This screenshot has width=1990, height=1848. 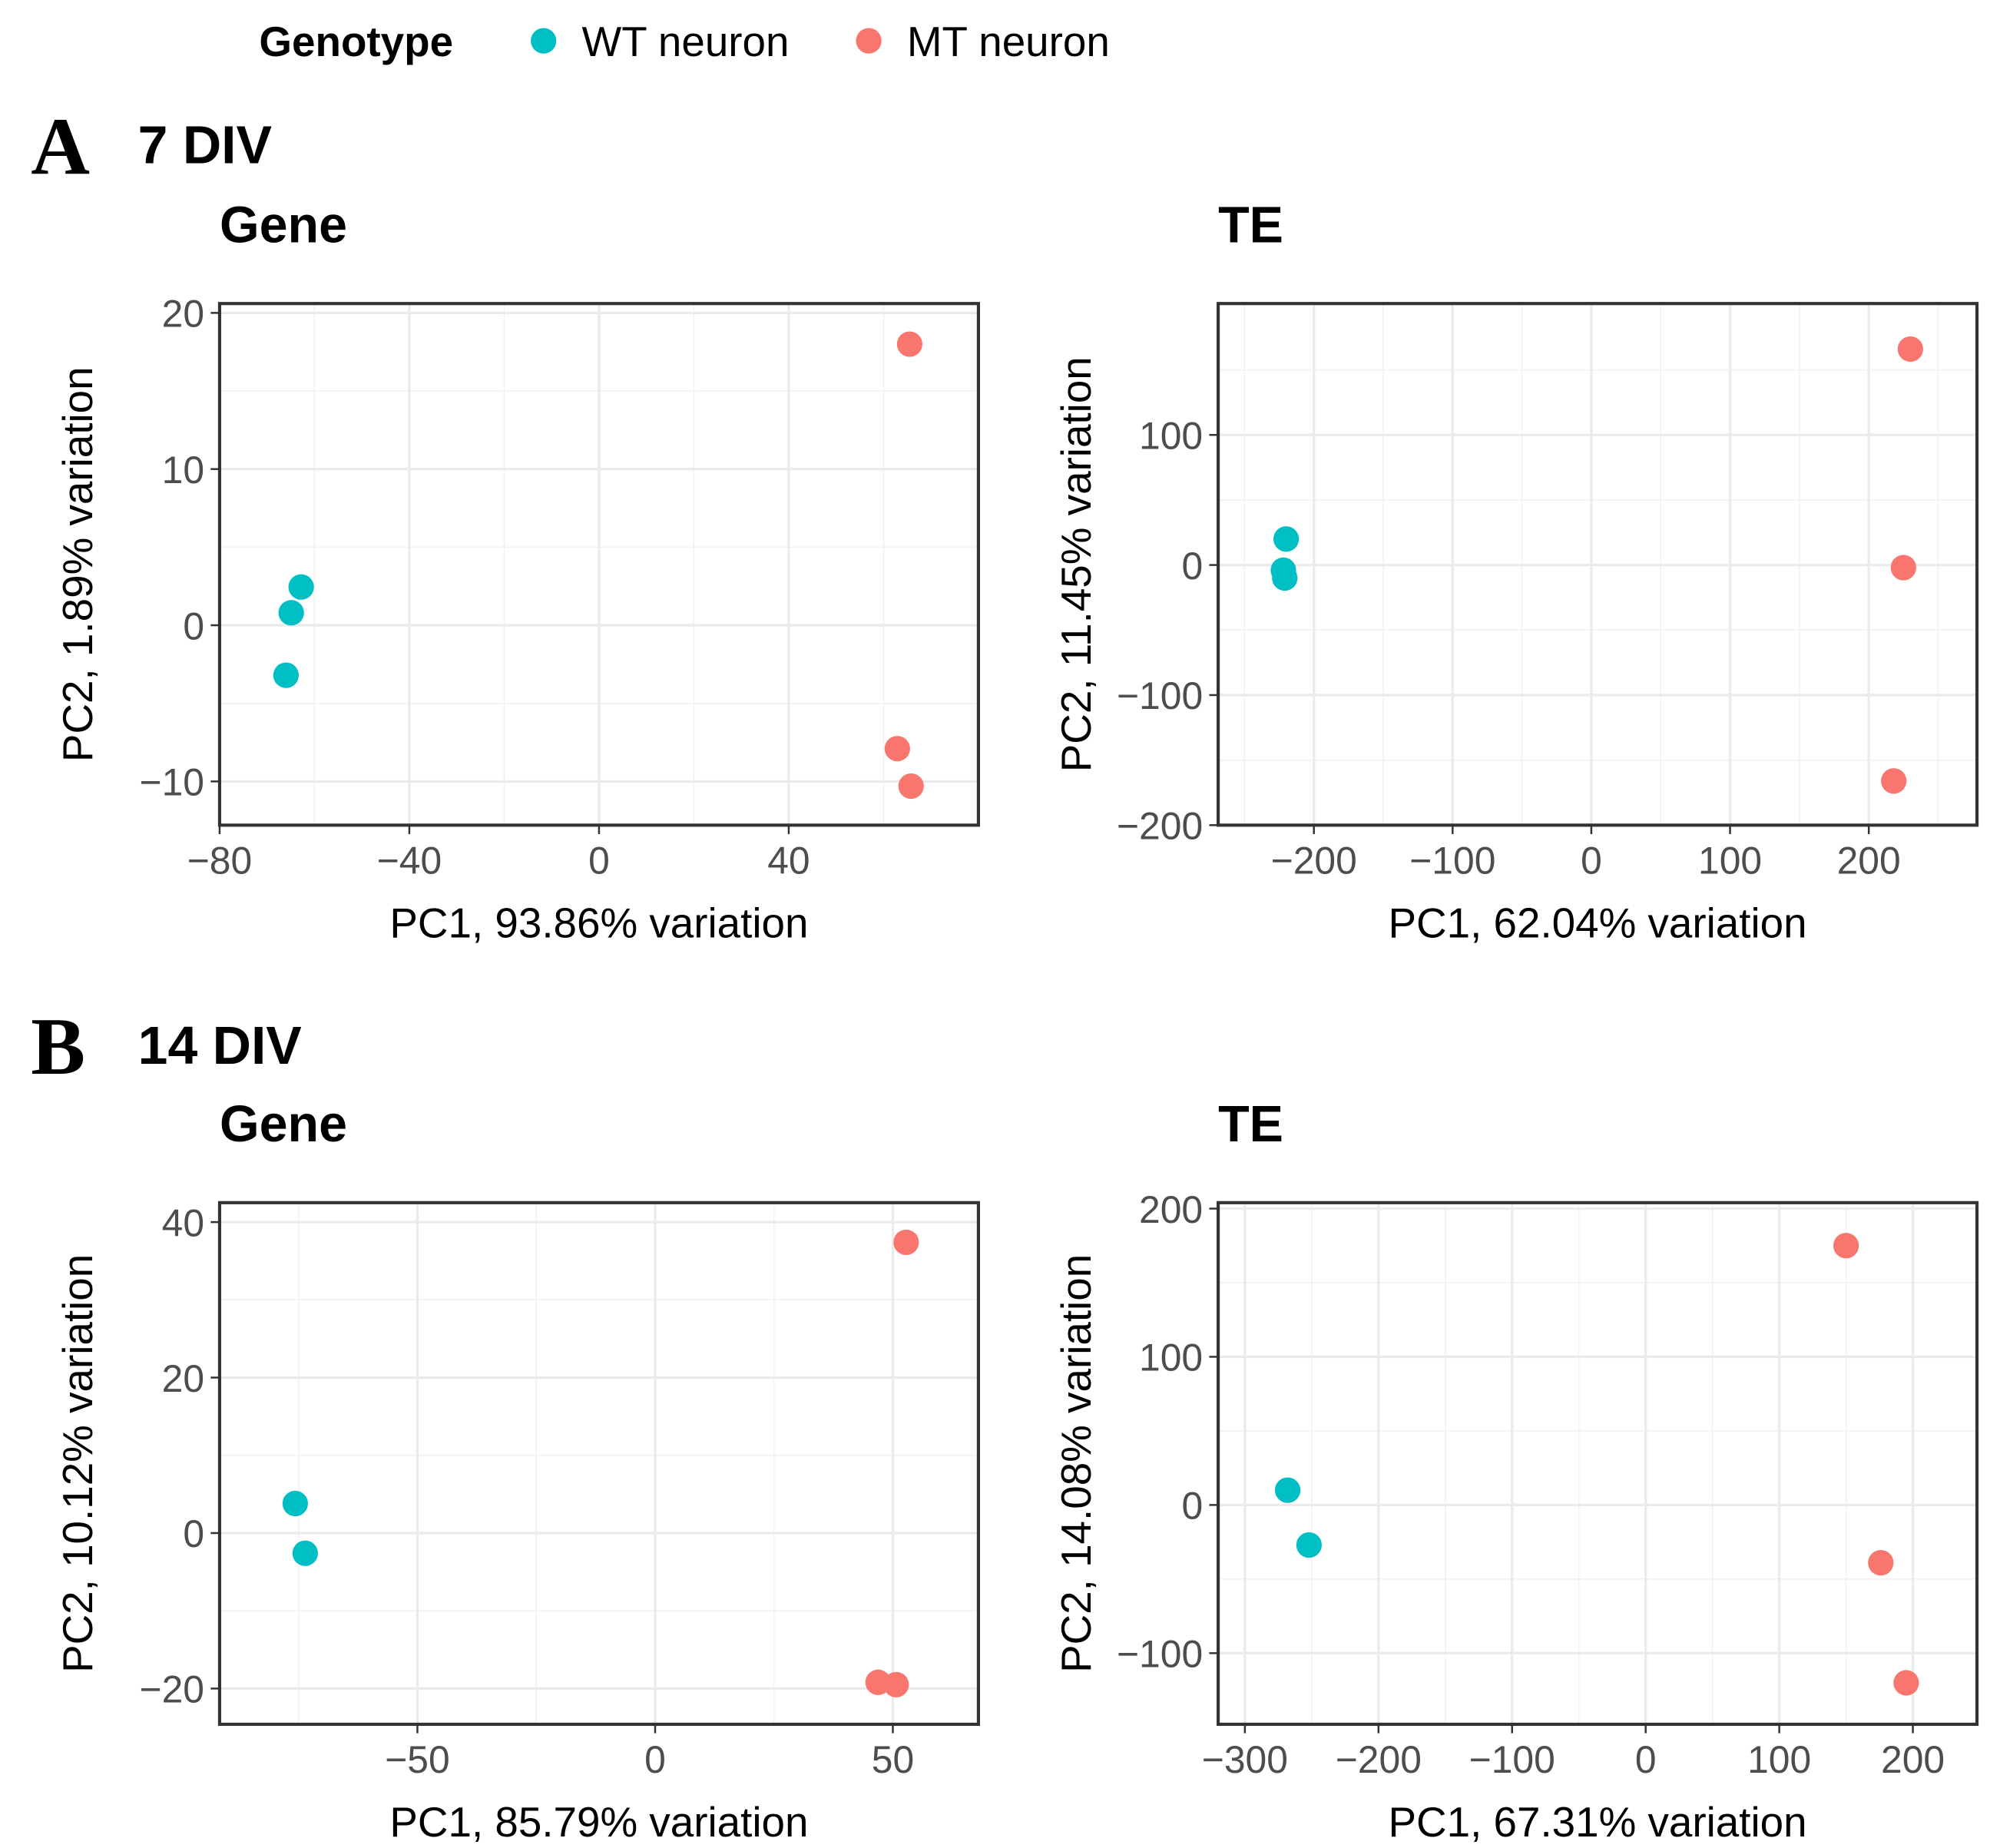 I want to click on x-tick-label: 50, so click(x=893, y=1760).